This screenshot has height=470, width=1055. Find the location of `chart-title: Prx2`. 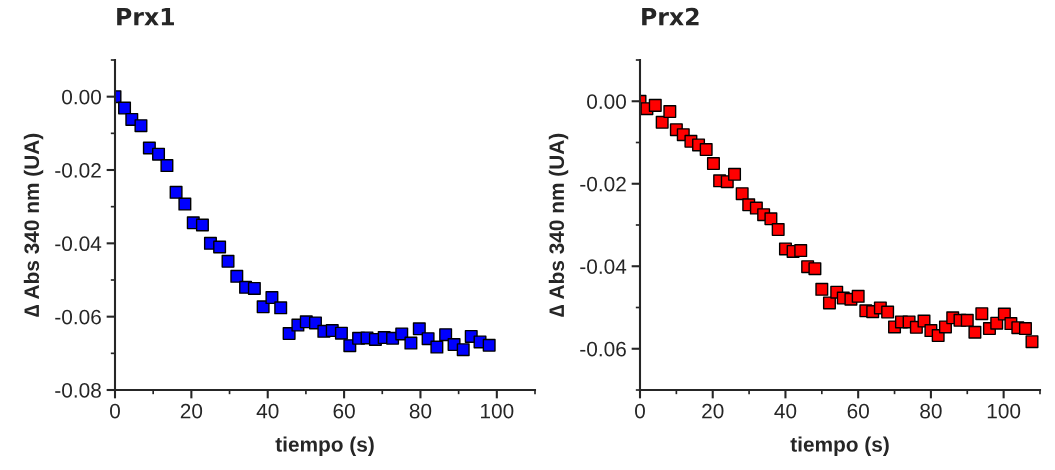

chart-title: Prx2 is located at coordinates (670, 16).